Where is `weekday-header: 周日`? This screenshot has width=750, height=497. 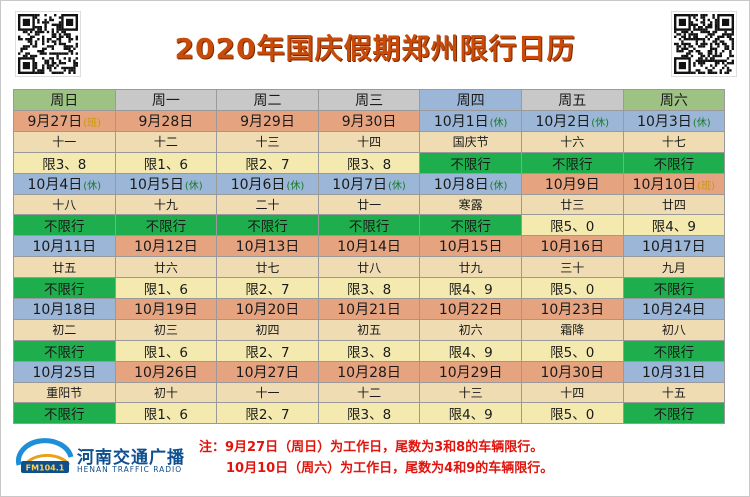 weekday-header: 周日 is located at coordinates (64, 100).